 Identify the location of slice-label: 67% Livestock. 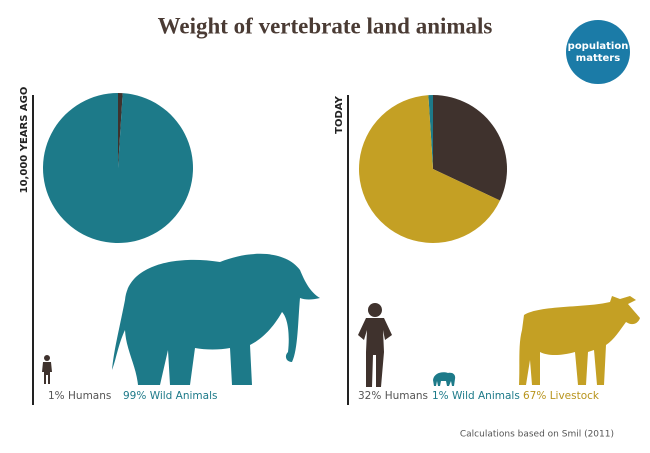
(561, 396).